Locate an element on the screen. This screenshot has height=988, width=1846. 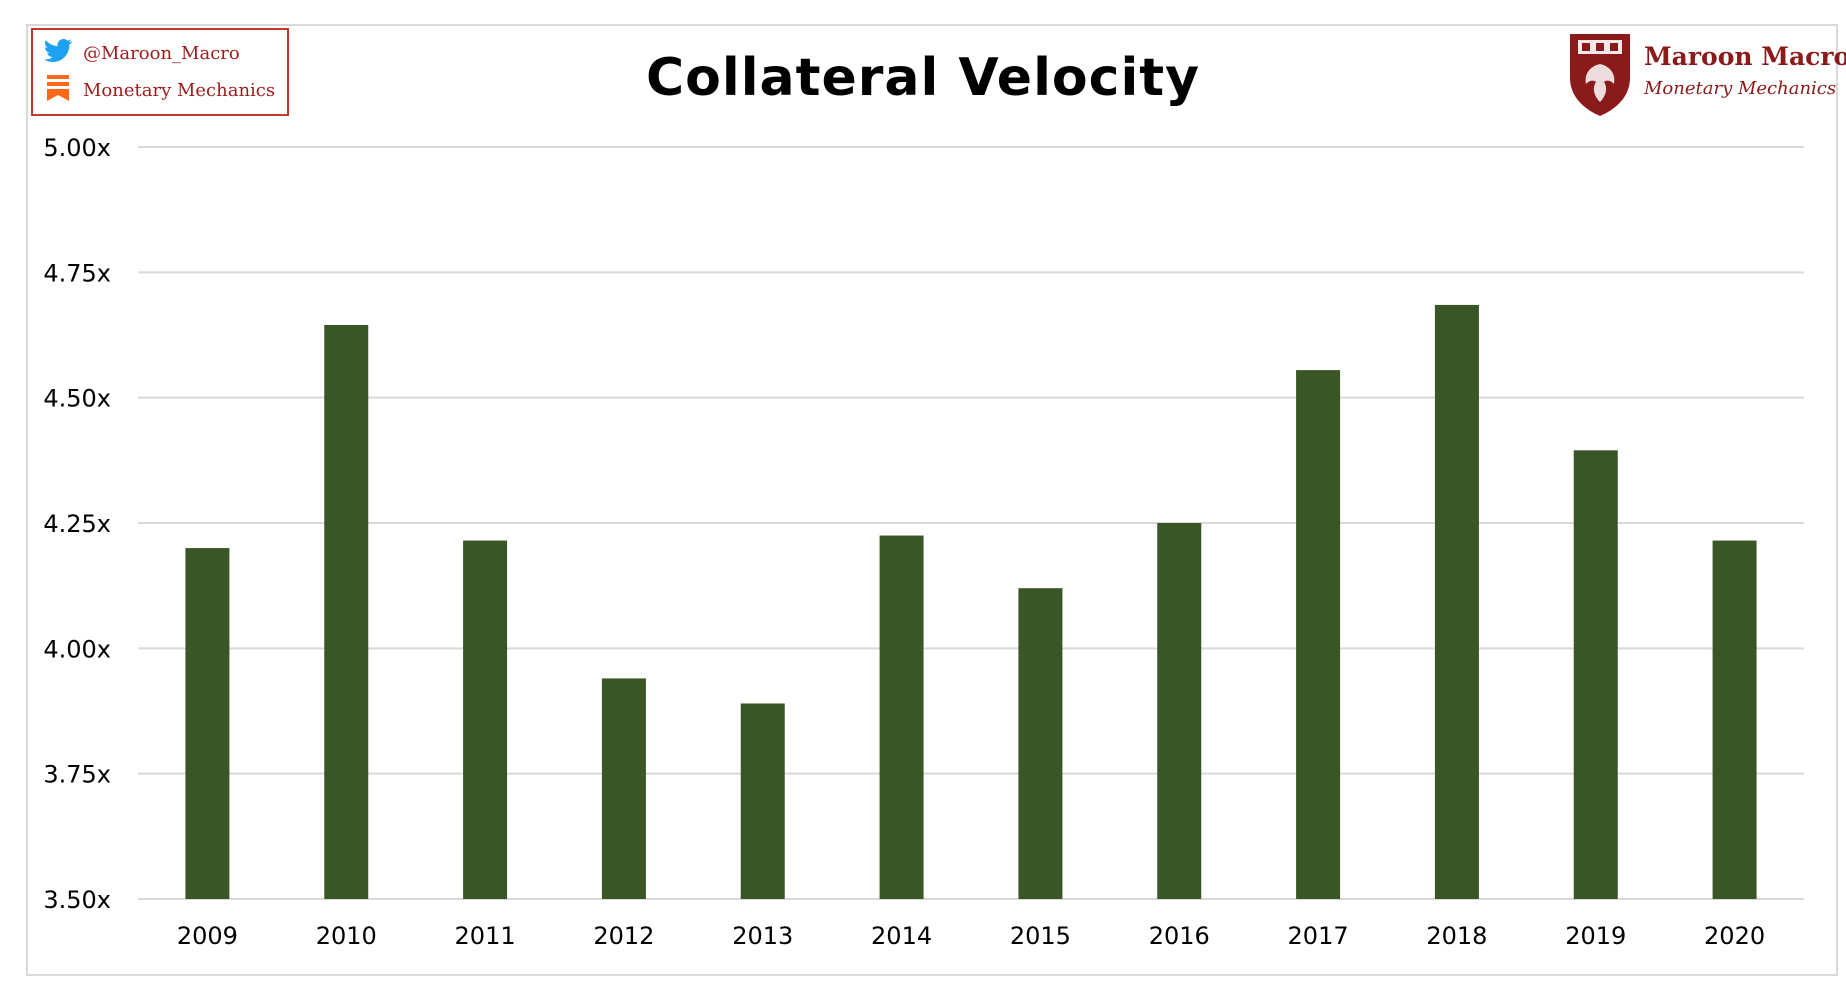
x-tick-label: 2017 is located at coordinates (1318, 936).